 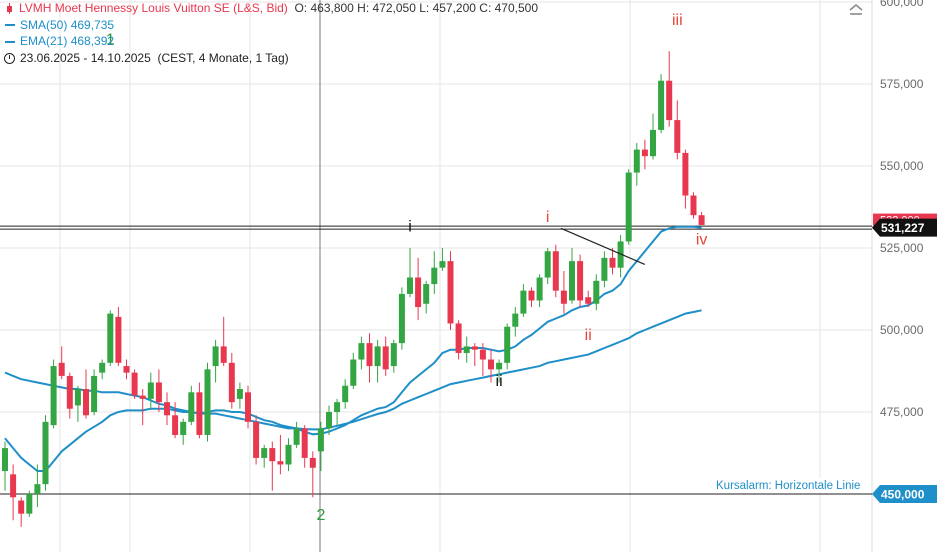 What do you see at coordinates (44, 41) in the screenshot?
I see `ema-label: EMA(21)` at bounding box center [44, 41].